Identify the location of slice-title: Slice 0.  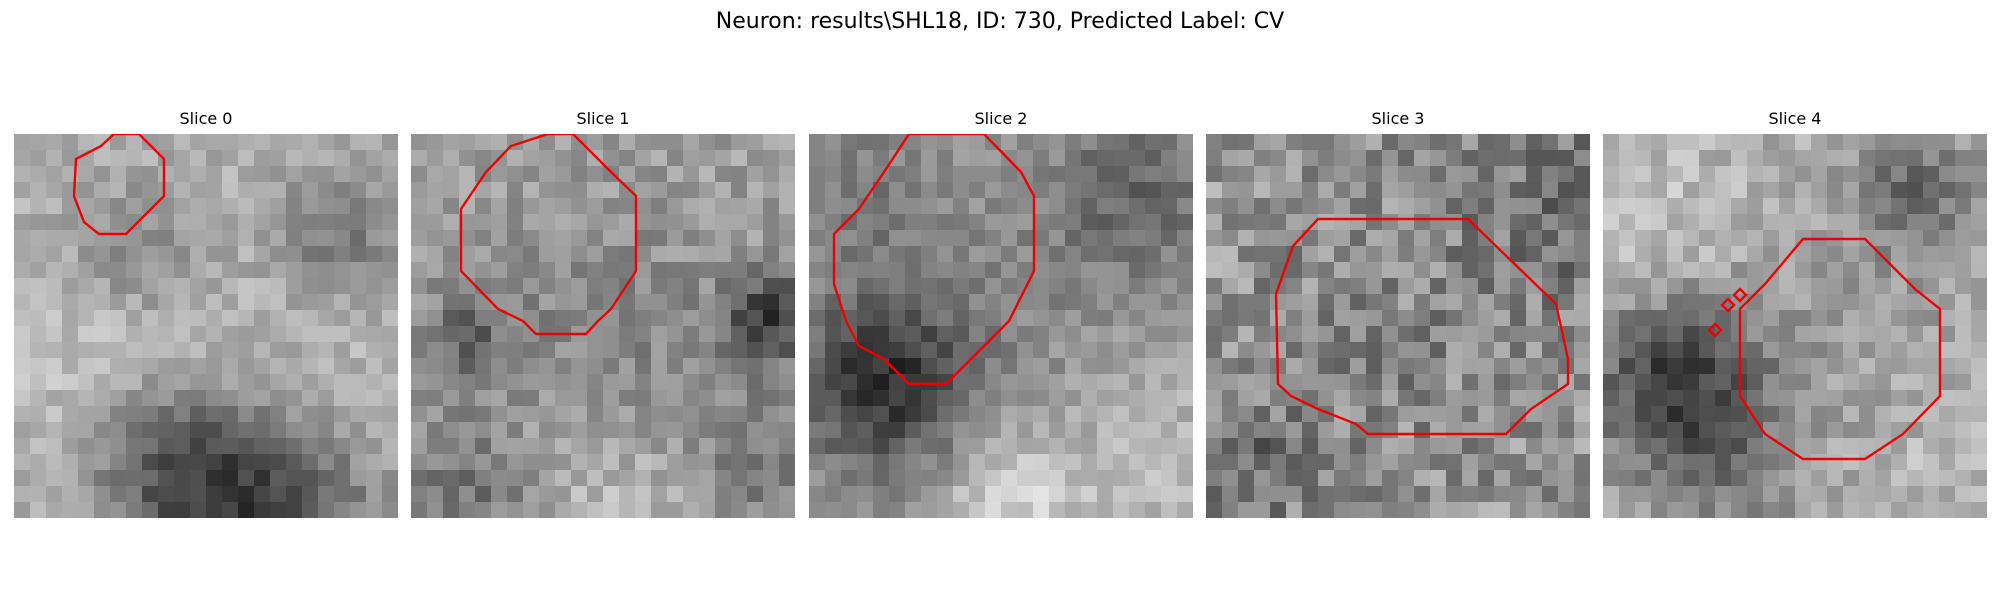
(206, 118).